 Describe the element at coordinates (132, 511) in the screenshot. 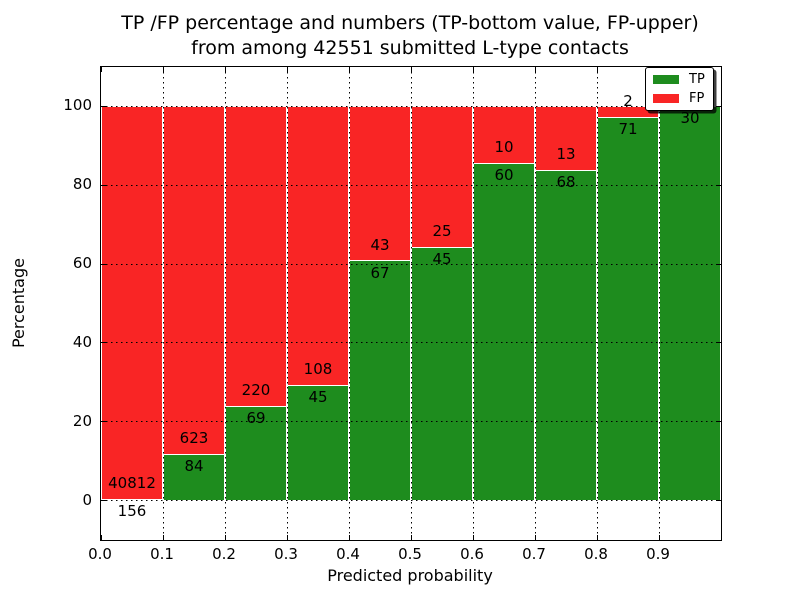

I see `value-label-tp: 156` at that location.